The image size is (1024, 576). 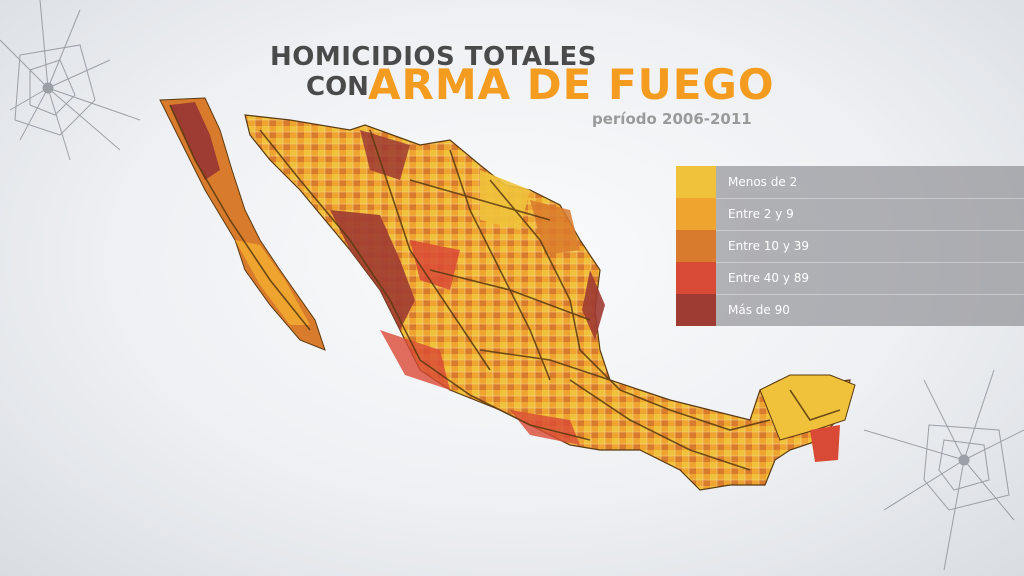 What do you see at coordinates (943, 470) in the screenshot?
I see `cracked-glass-bottom-right` at bounding box center [943, 470].